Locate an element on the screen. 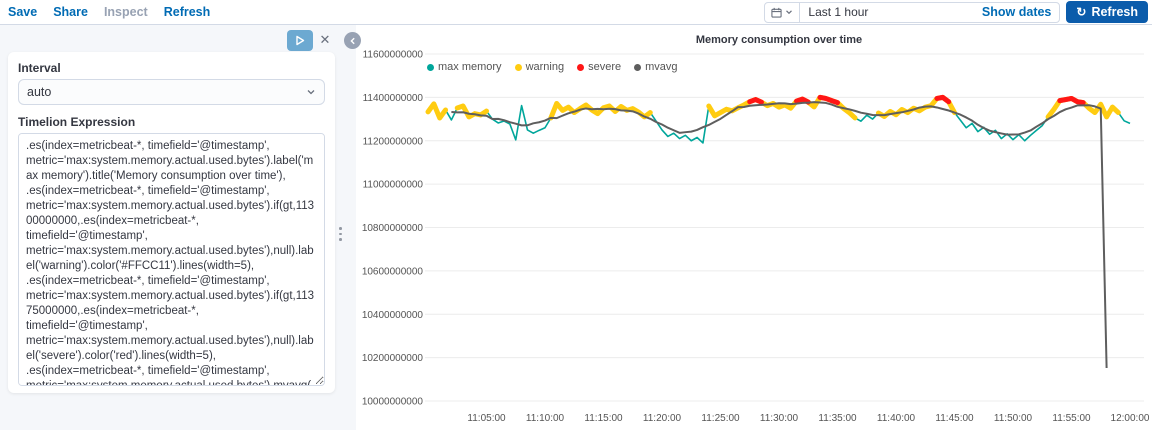 Image resolution: width=1152 pixels, height=430 pixels. legend-item-mvavg: mvavg is located at coordinates (656, 67).